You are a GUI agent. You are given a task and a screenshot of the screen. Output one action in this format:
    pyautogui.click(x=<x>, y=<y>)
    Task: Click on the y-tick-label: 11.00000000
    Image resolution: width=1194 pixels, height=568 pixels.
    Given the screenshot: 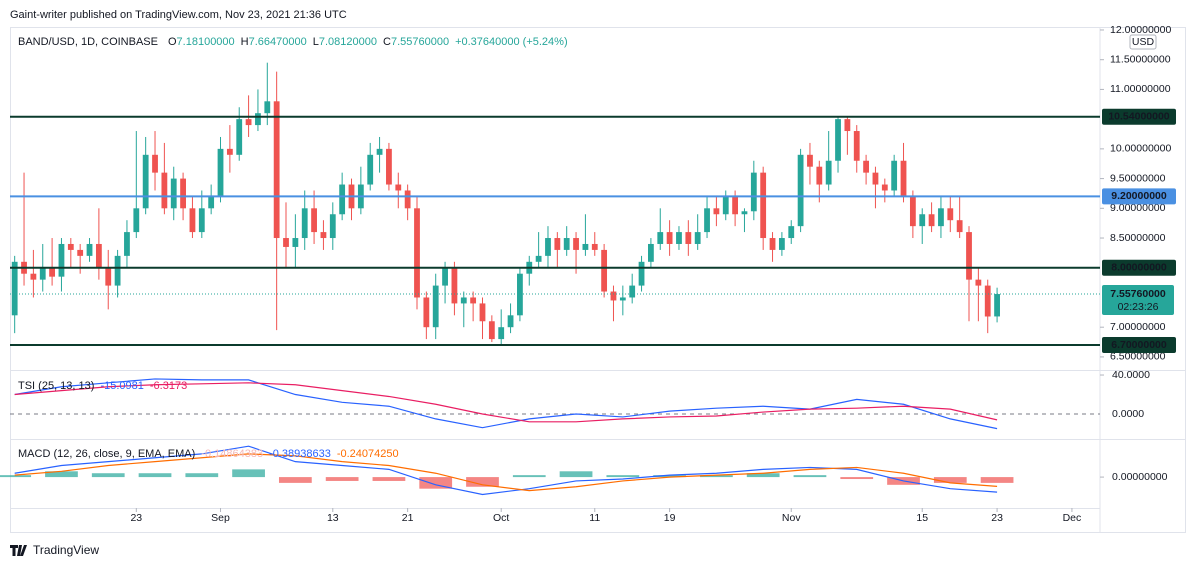 What is the action you would take?
    pyautogui.click(x=1140, y=89)
    